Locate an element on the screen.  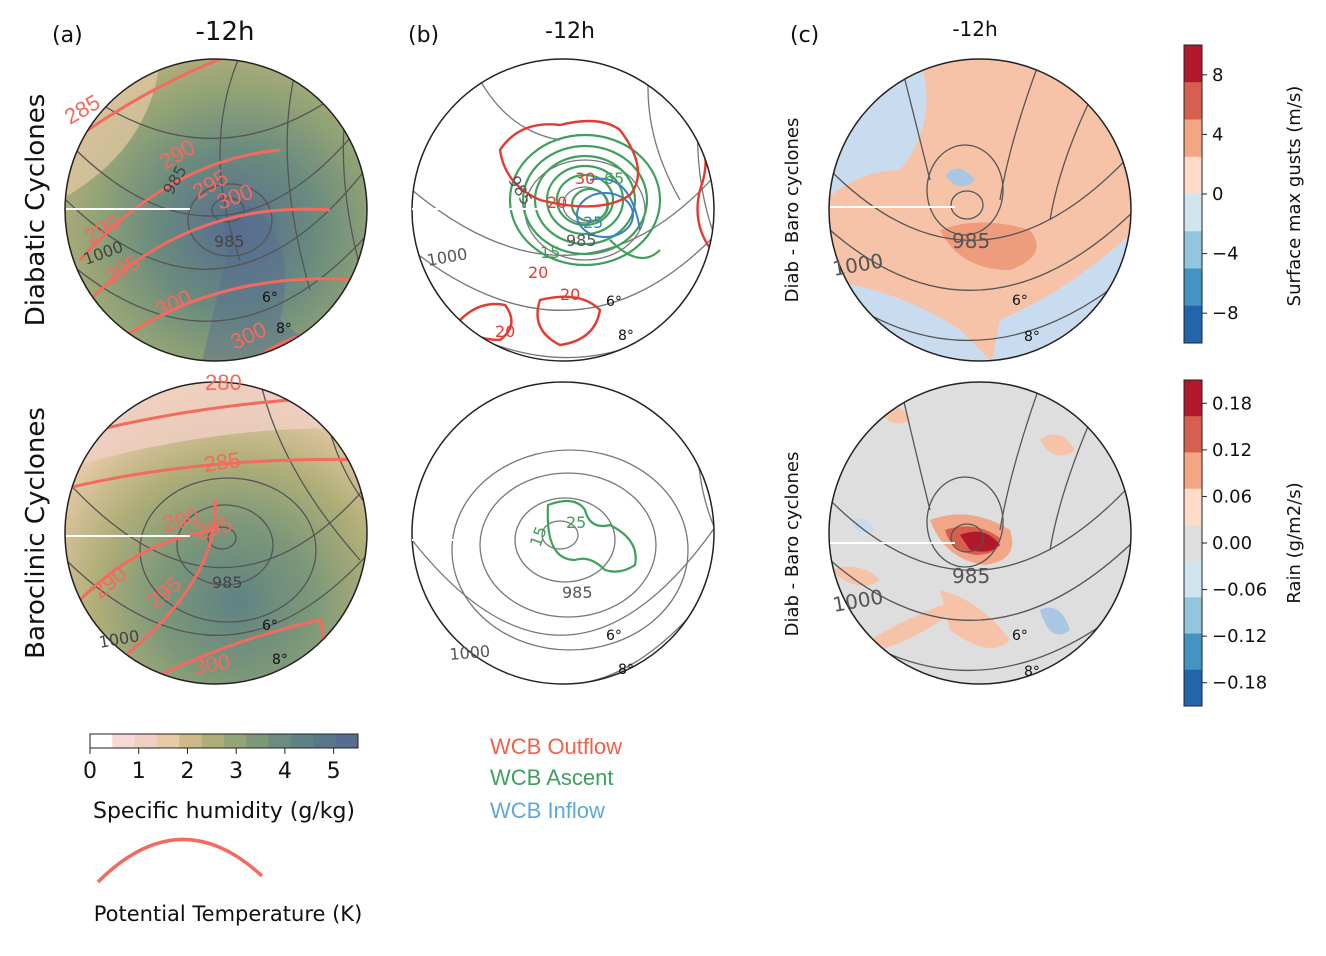
humidity-colorbar-label: Specific humidity (g/kg) is located at coordinates (224, 811).